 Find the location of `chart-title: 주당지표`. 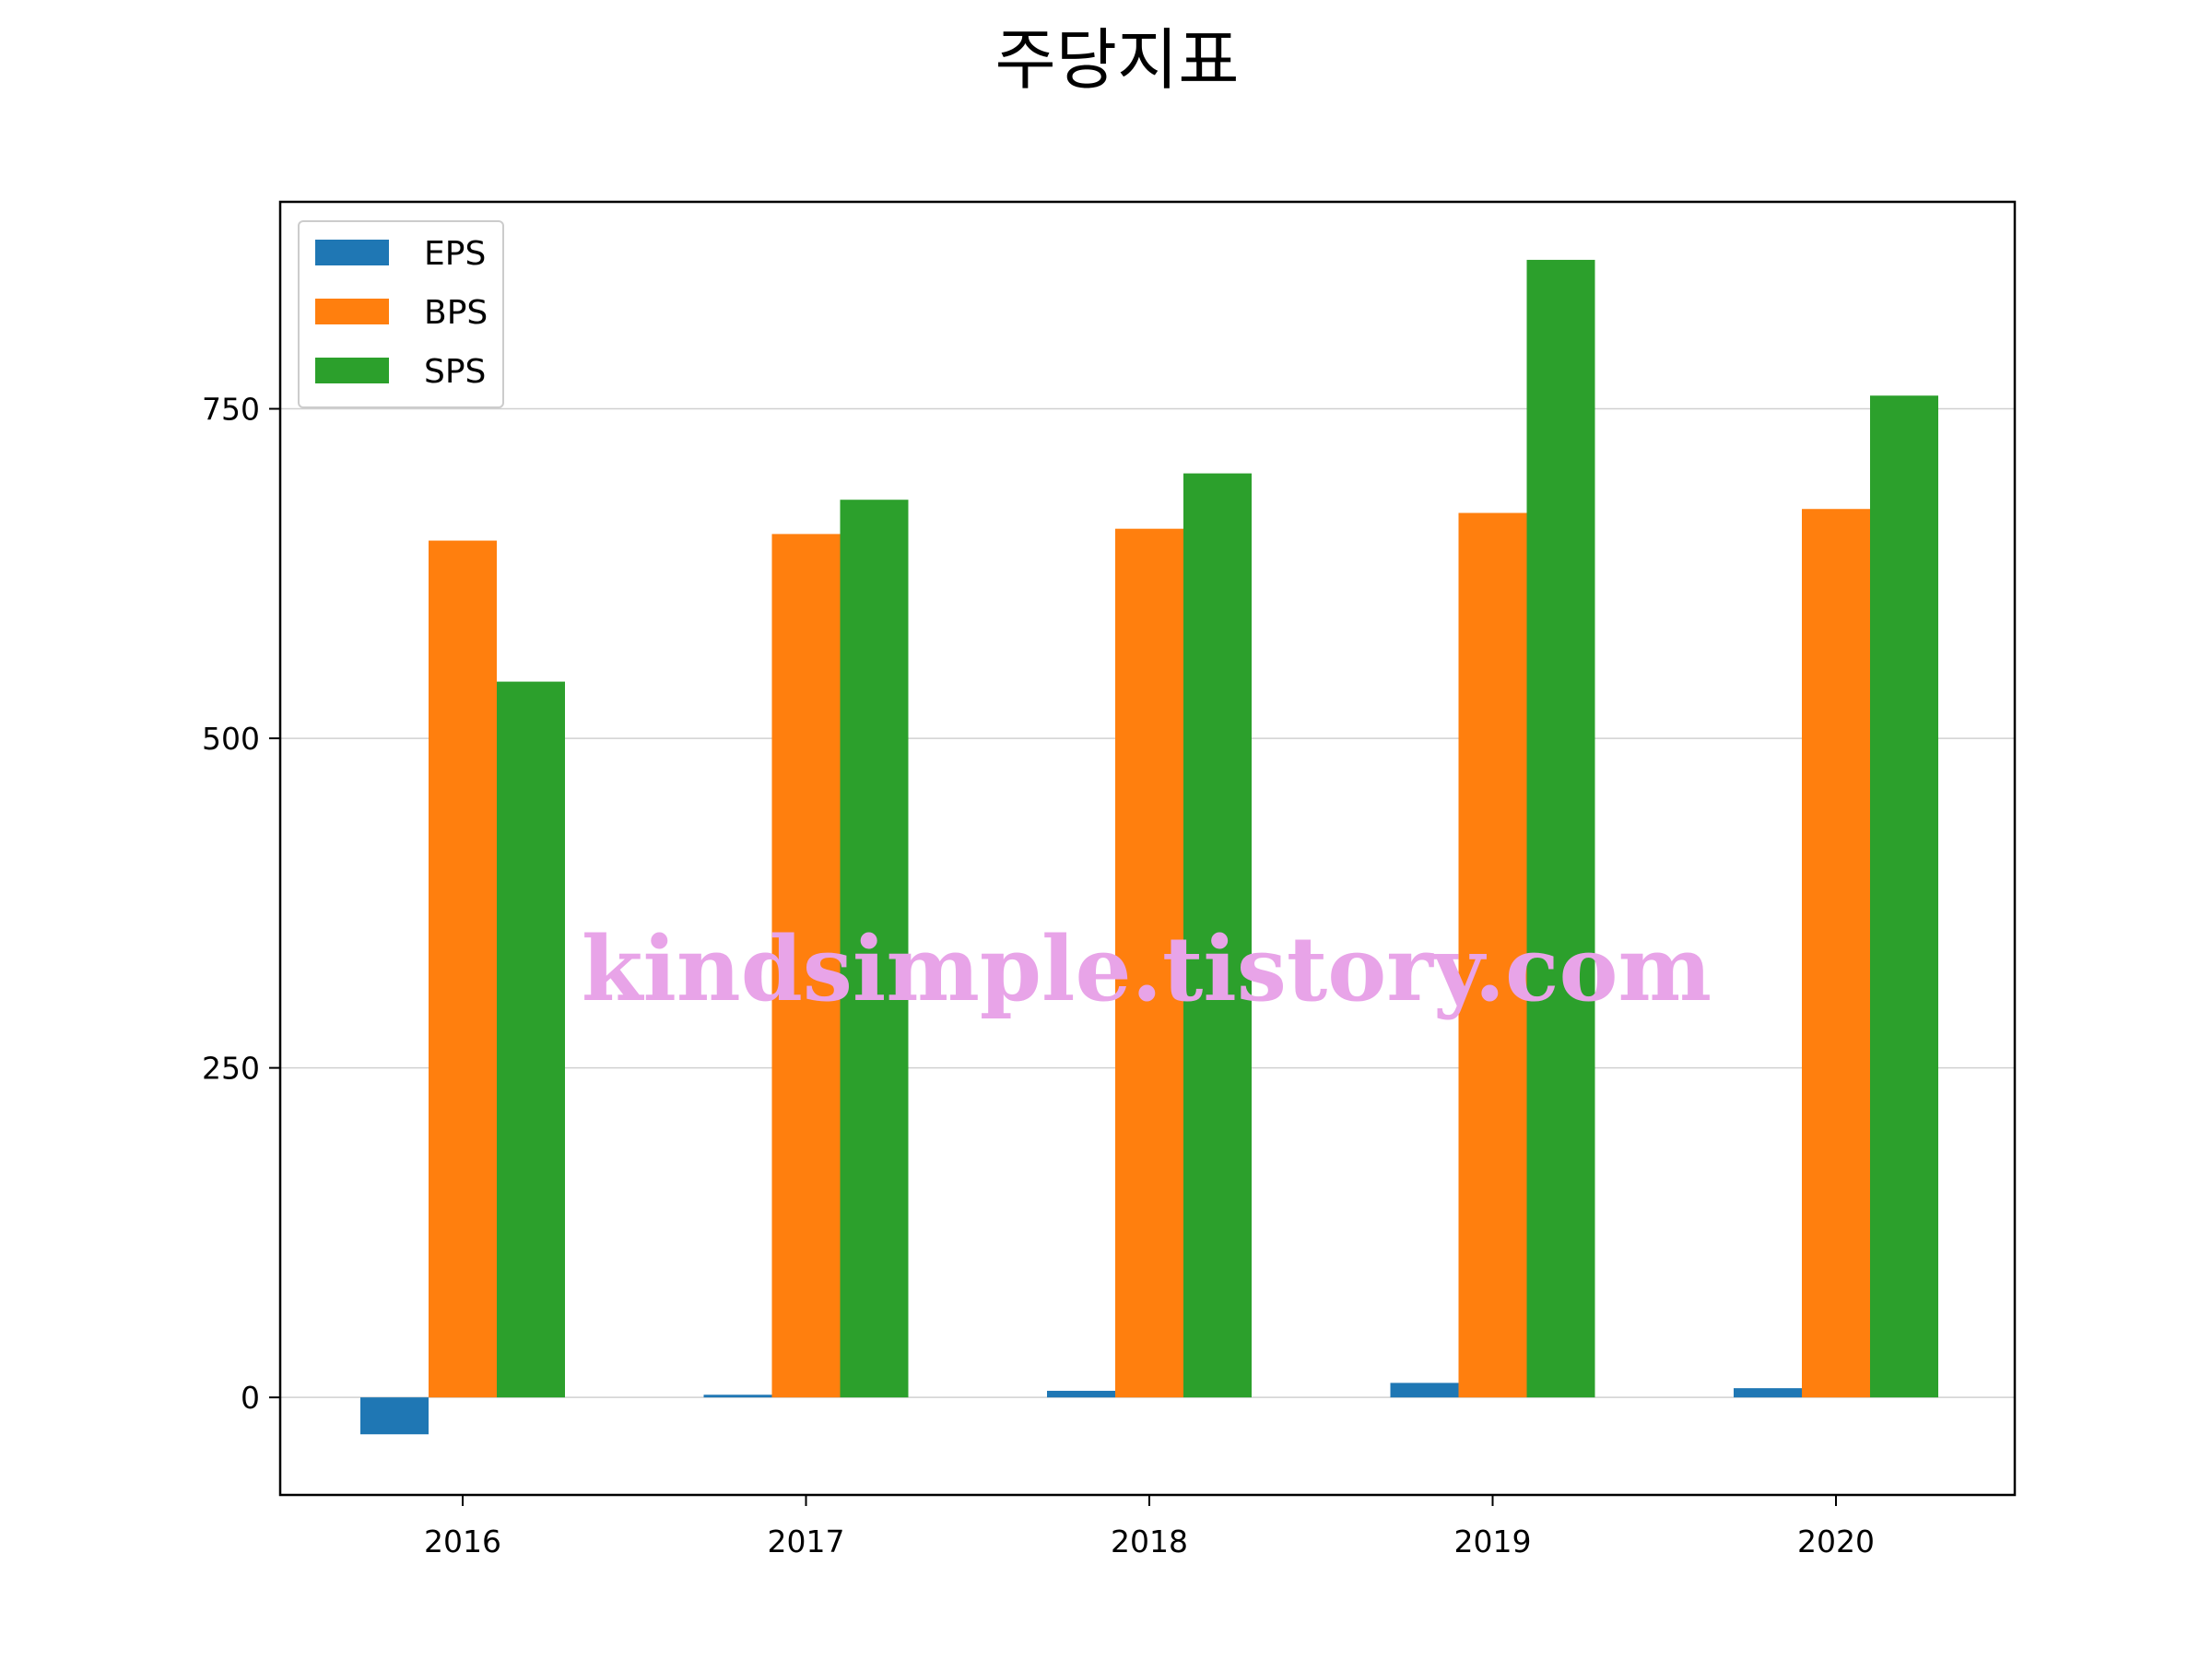

chart-title: 주당지표 is located at coordinates (1117, 60).